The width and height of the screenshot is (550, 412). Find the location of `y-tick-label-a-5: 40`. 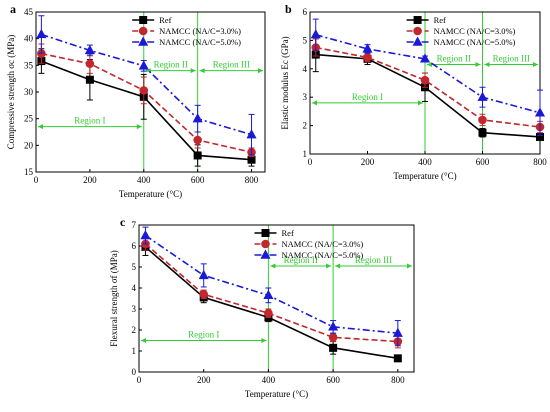

y-tick-label-a-5: 40 is located at coordinates (29, 39).